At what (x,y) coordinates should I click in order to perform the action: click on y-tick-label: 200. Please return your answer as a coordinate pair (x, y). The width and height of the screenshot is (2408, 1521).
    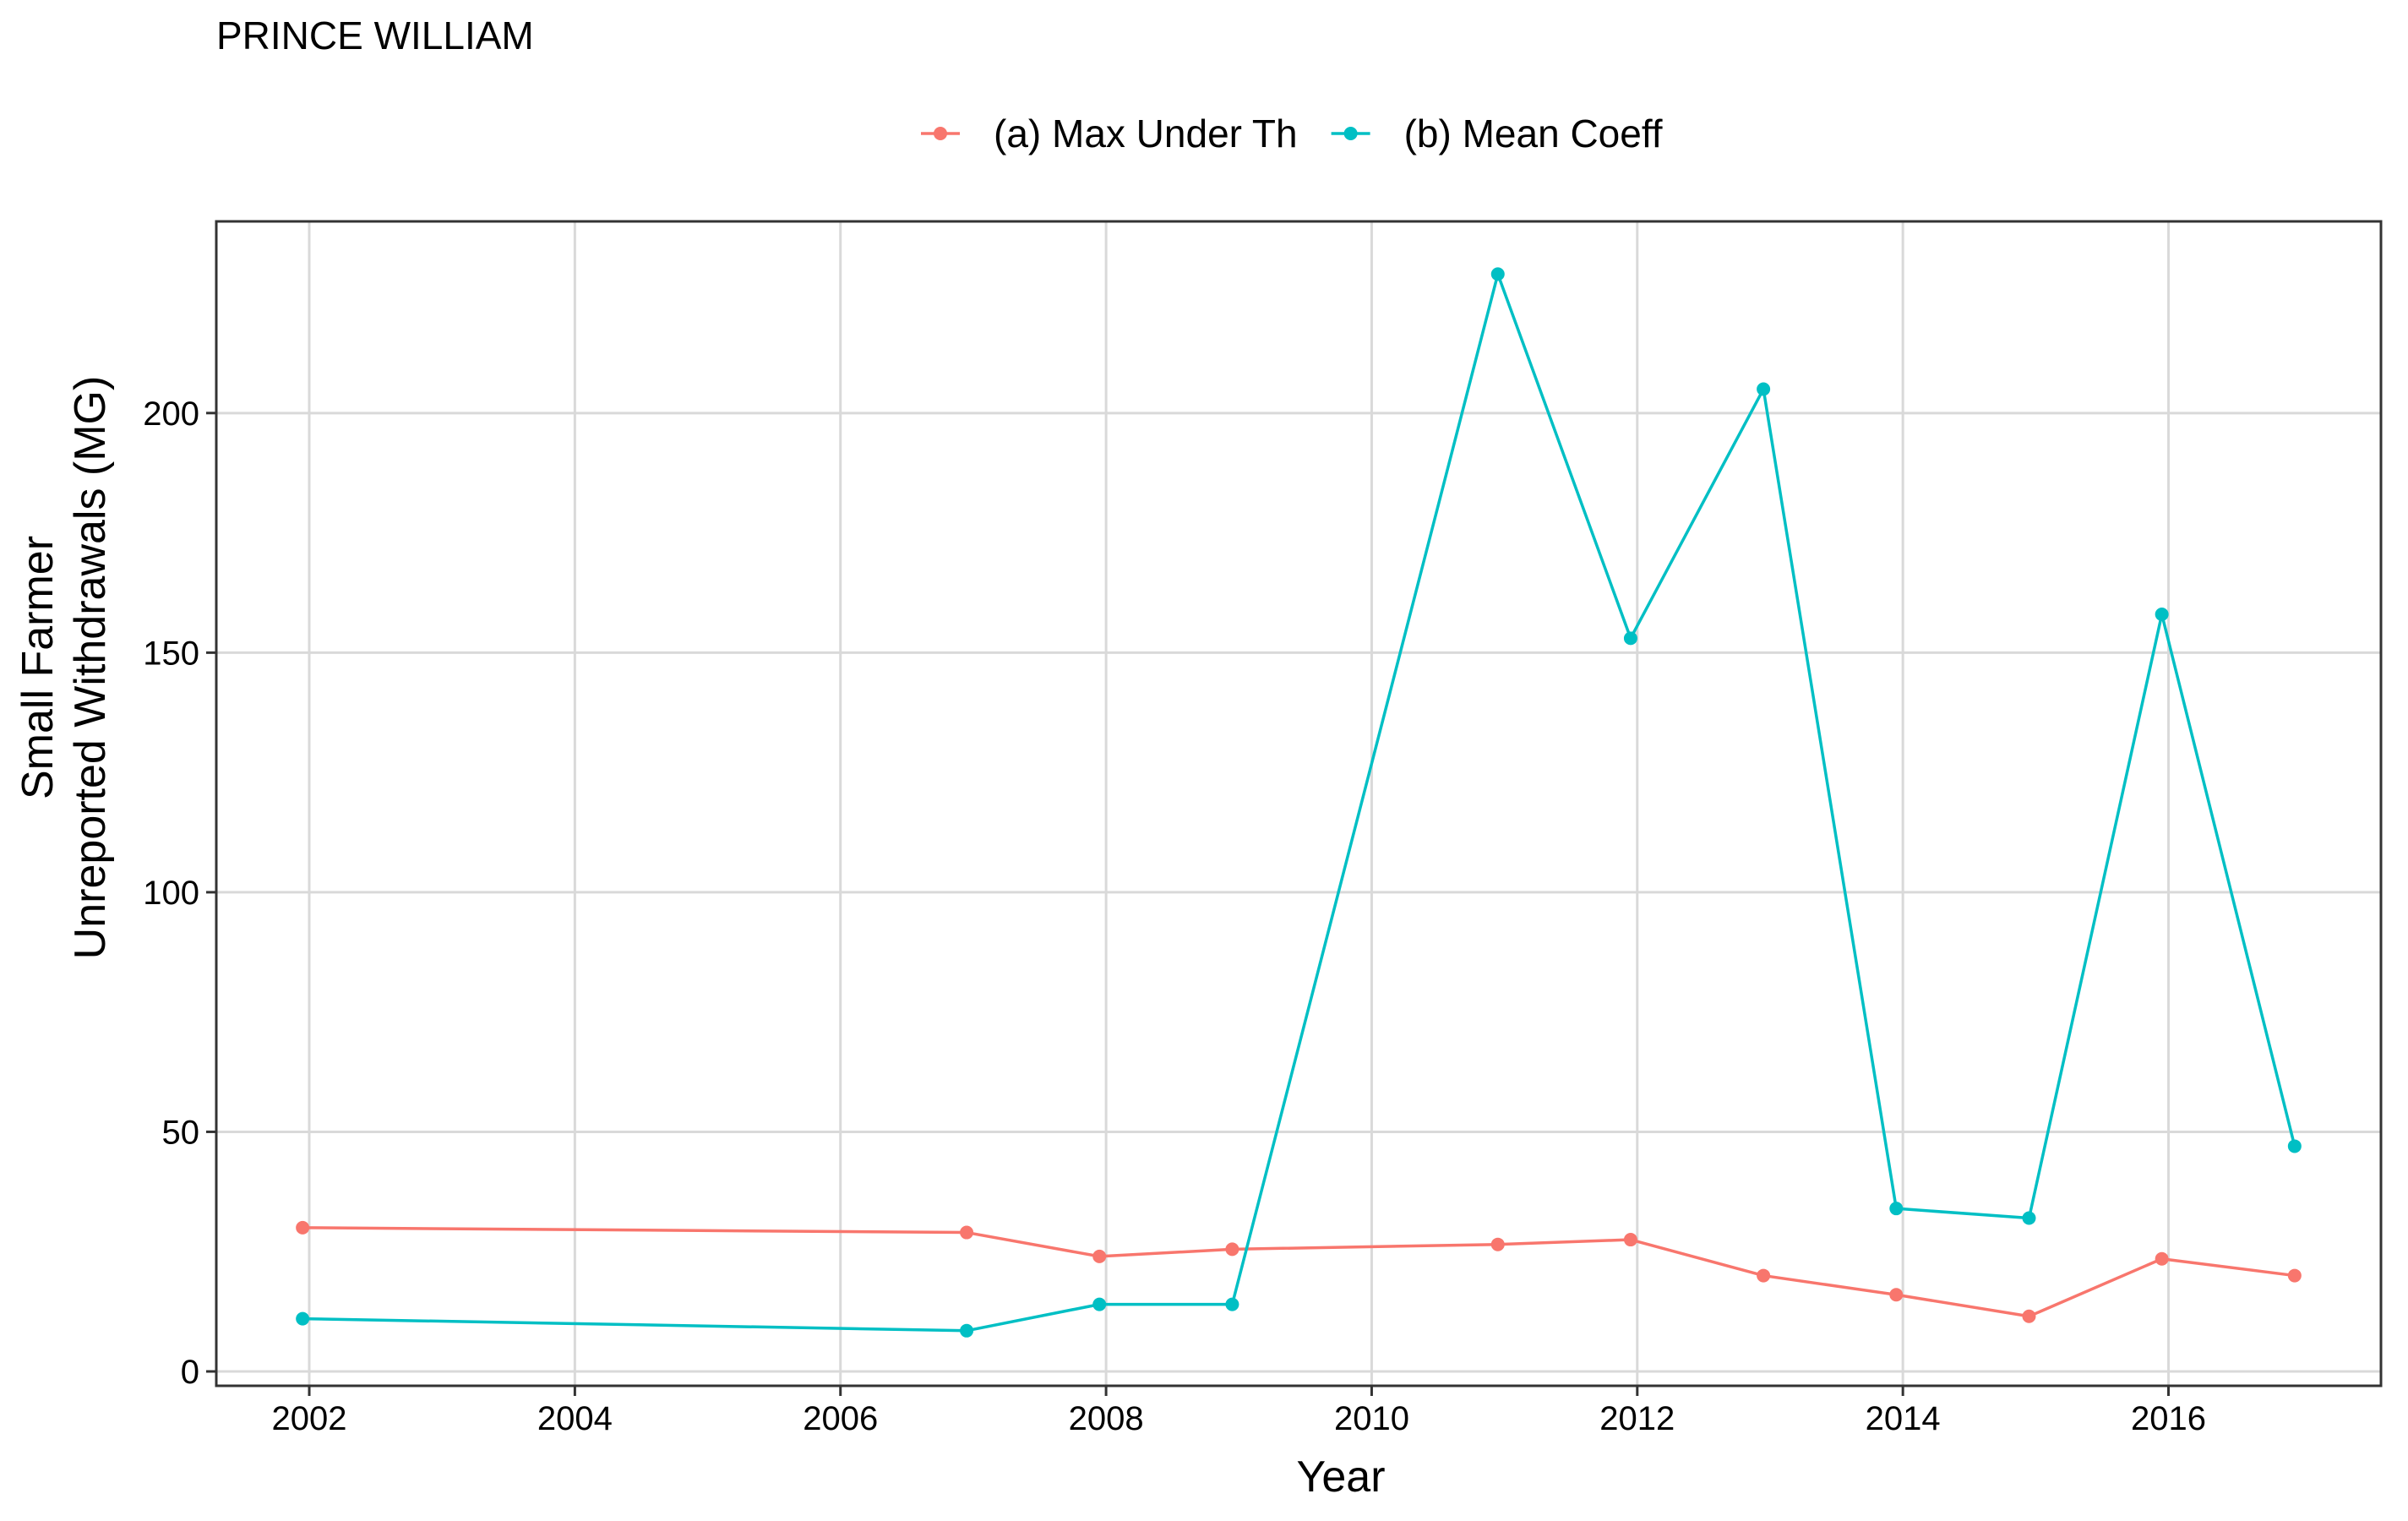
    Looking at the image, I should click on (171, 414).